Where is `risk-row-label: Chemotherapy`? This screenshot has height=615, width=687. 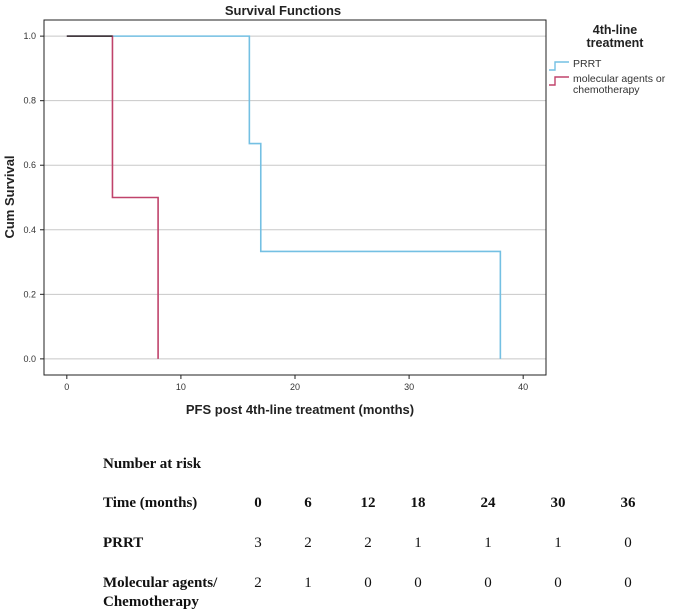 risk-row-label: Chemotherapy is located at coordinates (151, 602).